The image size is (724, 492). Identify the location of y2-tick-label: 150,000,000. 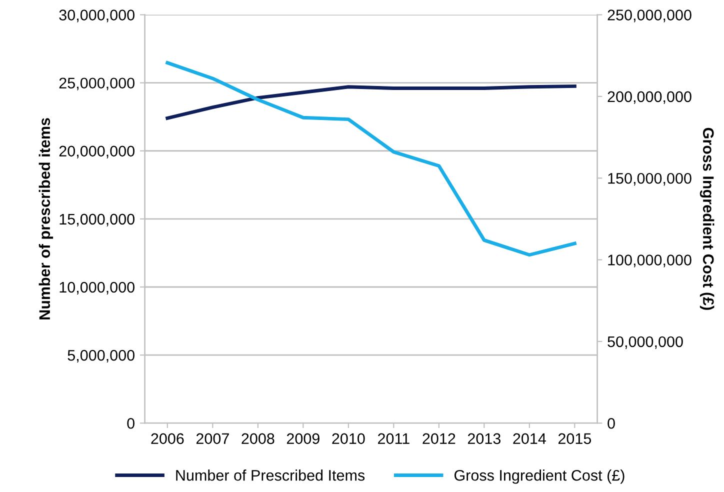
(650, 179).